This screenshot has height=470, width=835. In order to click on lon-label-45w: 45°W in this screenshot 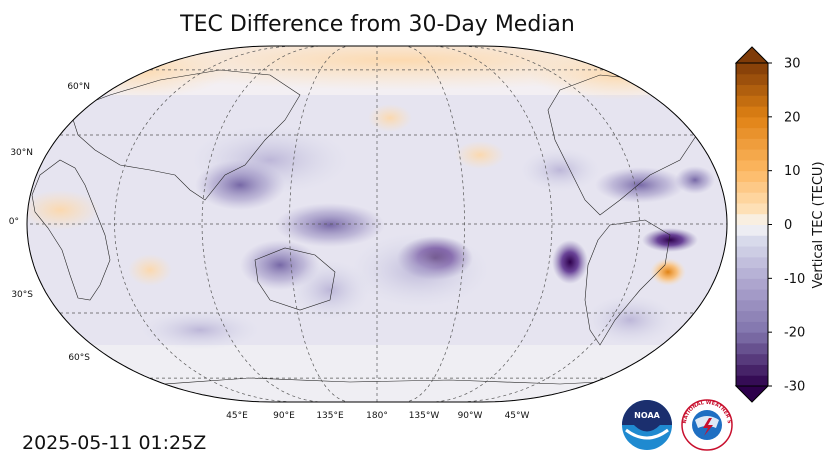, I will do `click(517, 416)`.